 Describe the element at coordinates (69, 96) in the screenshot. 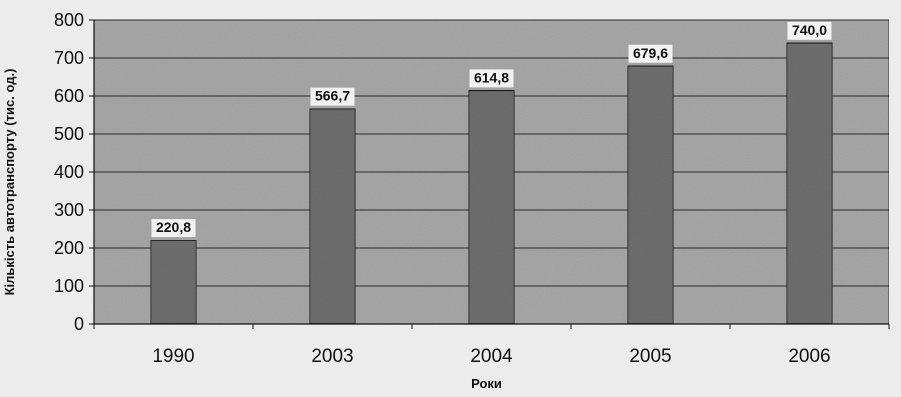

I see `y-tick-label: 600` at that location.